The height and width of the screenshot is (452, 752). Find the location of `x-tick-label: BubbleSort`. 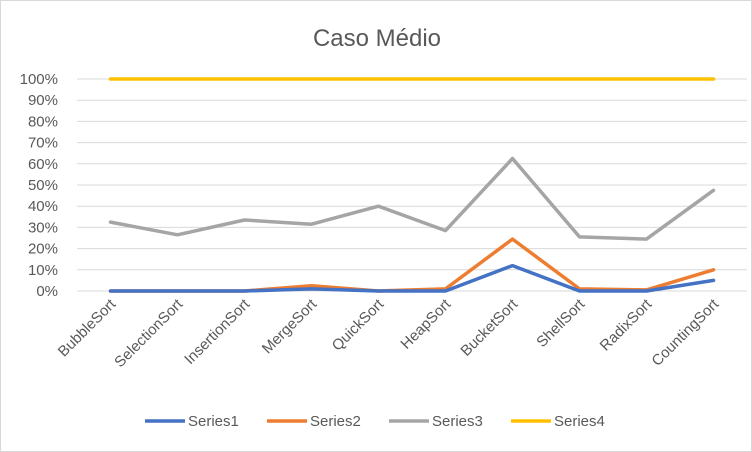

x-tick-label: BubbleSort is located at coordinates (87, 327).